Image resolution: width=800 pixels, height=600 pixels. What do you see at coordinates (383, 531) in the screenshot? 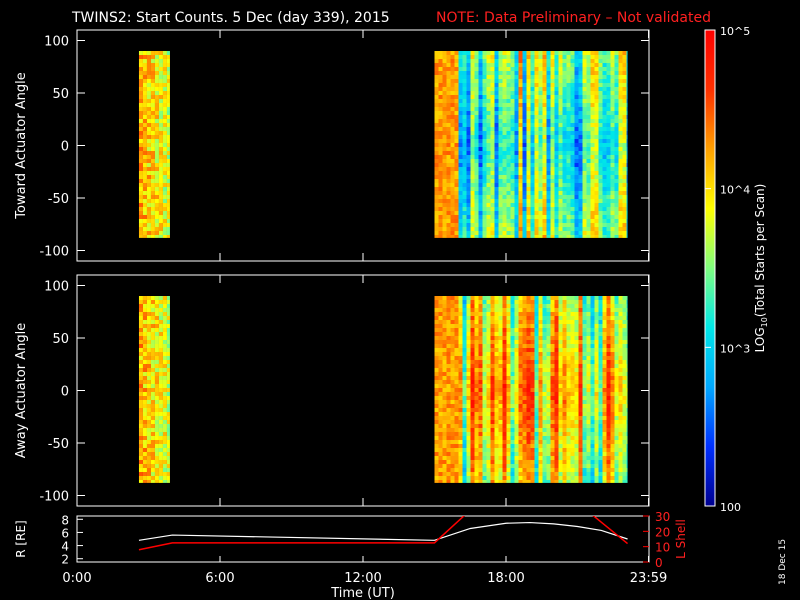
I see `radius-line` at bounding box center [383, 531].